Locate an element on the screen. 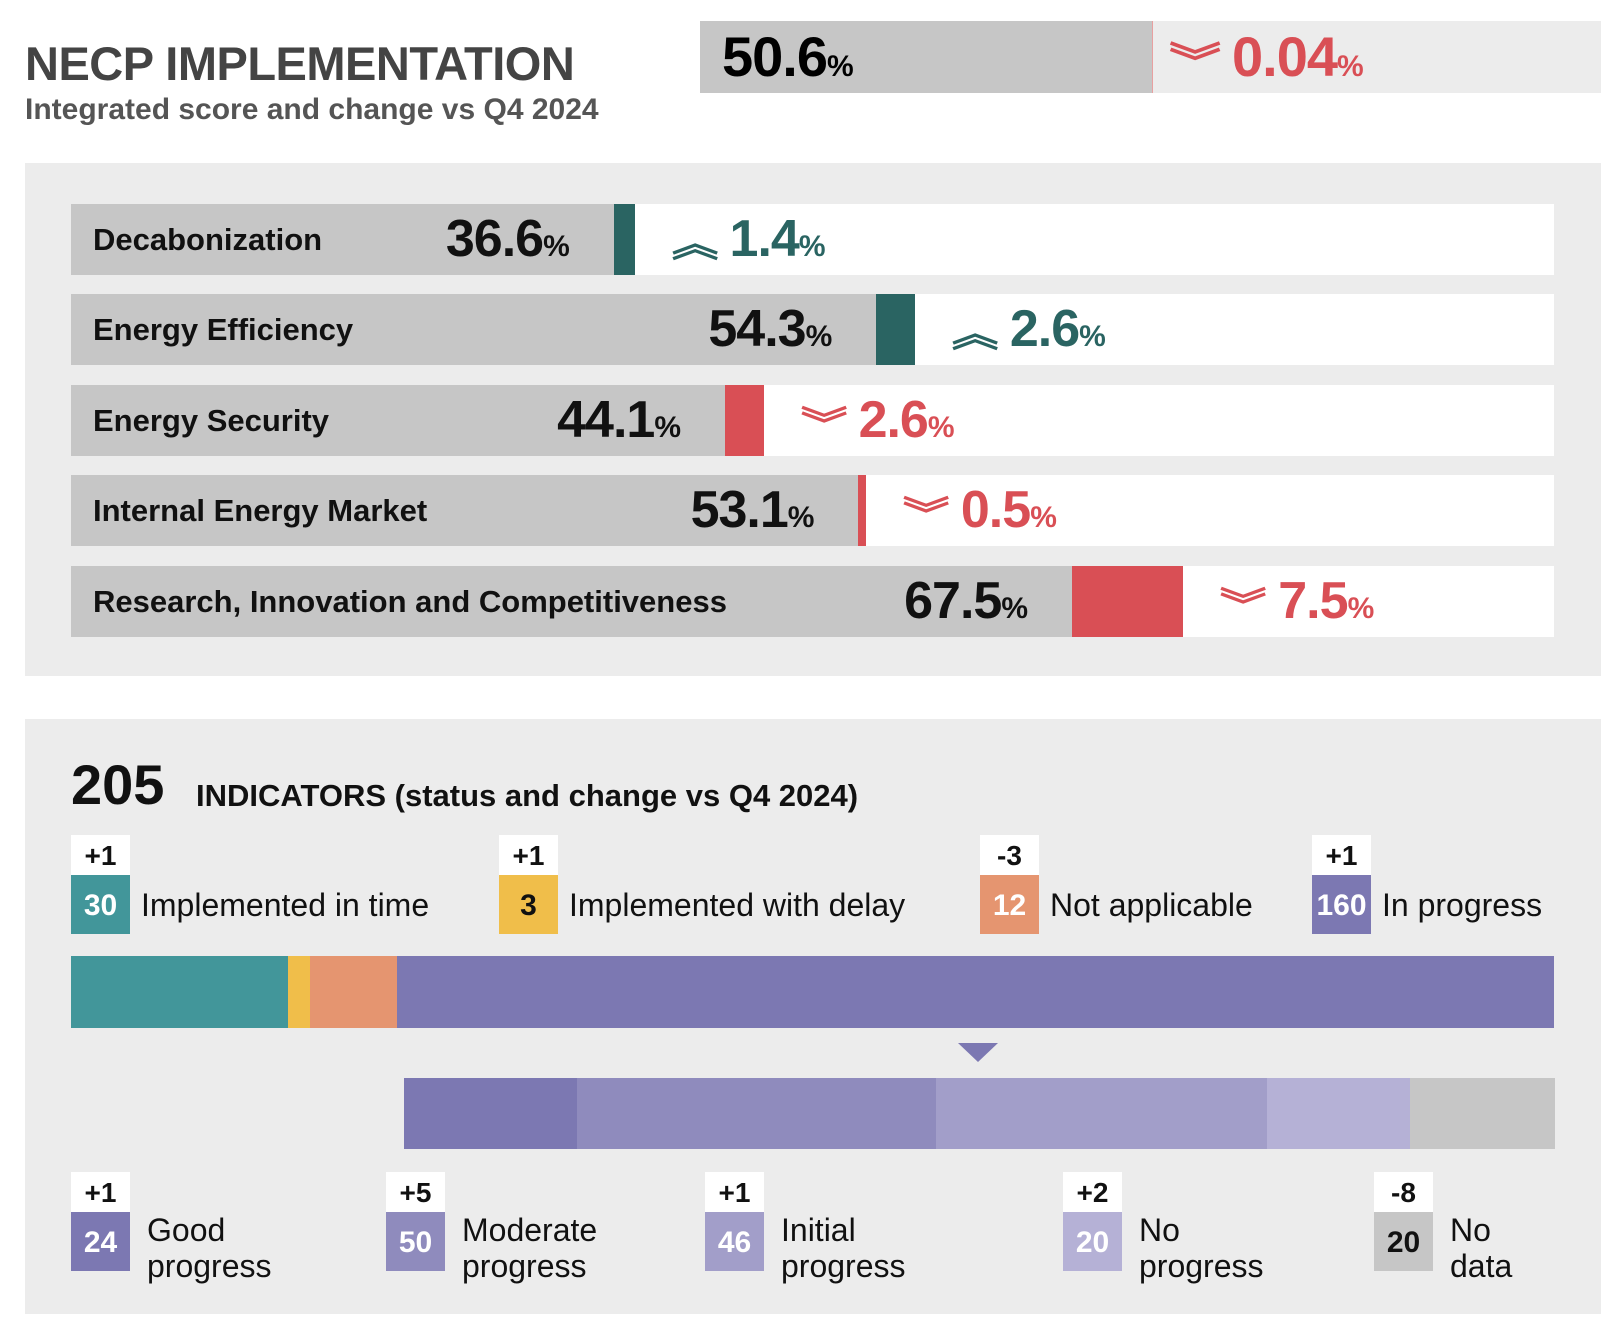 The height and width of the screenshot is (1328, 1622). delta-badge: -3 is located at coordinates (1009, 859).